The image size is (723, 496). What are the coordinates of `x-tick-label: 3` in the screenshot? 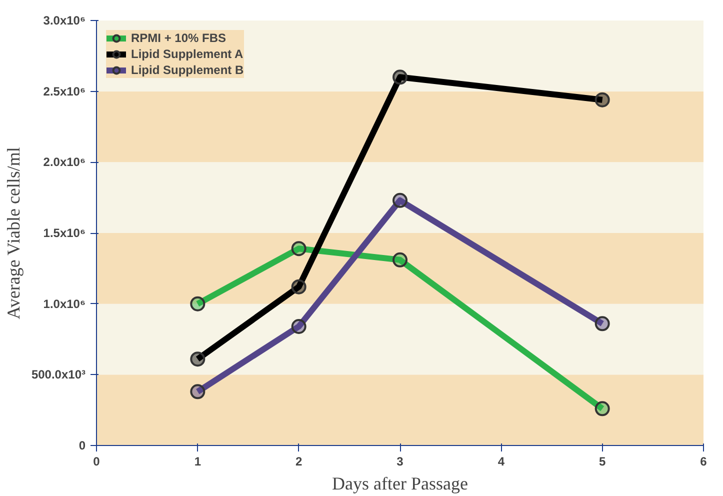 It's located at (400, 461).